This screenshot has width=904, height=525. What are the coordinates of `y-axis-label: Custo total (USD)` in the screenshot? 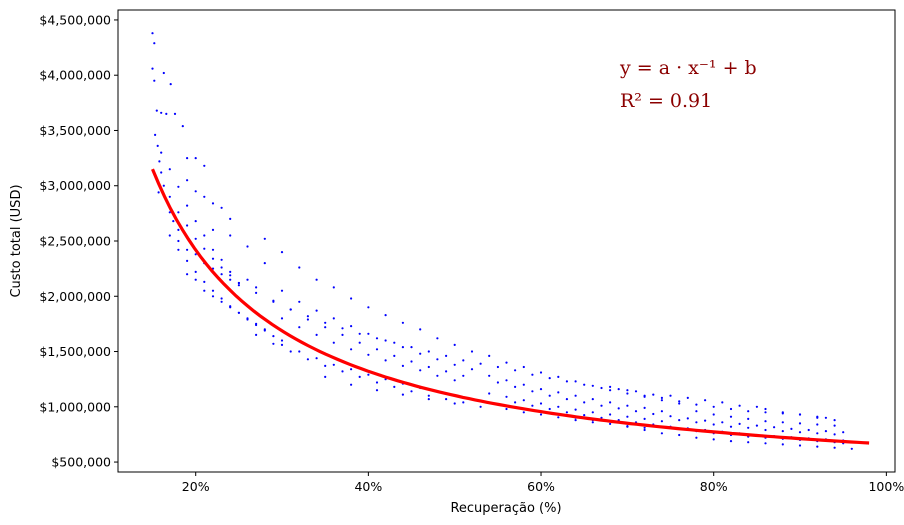 It's located at (16, 240).